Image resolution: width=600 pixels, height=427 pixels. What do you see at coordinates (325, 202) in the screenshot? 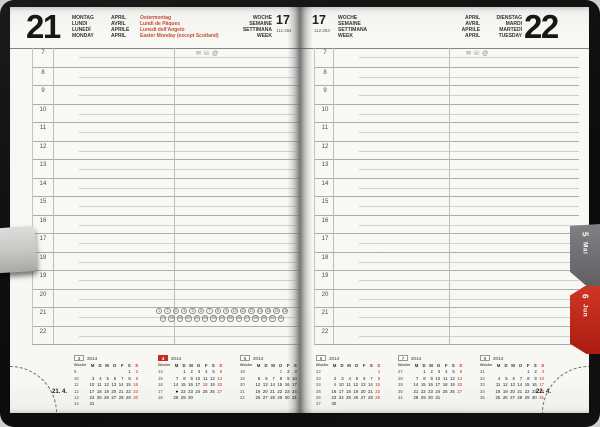
I see `hour-label: 15` at bounding box center [325, 202].